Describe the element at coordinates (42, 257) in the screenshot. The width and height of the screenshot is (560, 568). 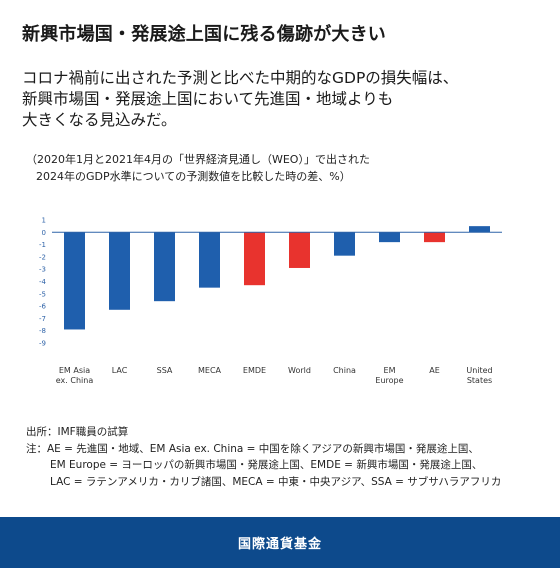
I see `y-tick-label: -2` at that location.